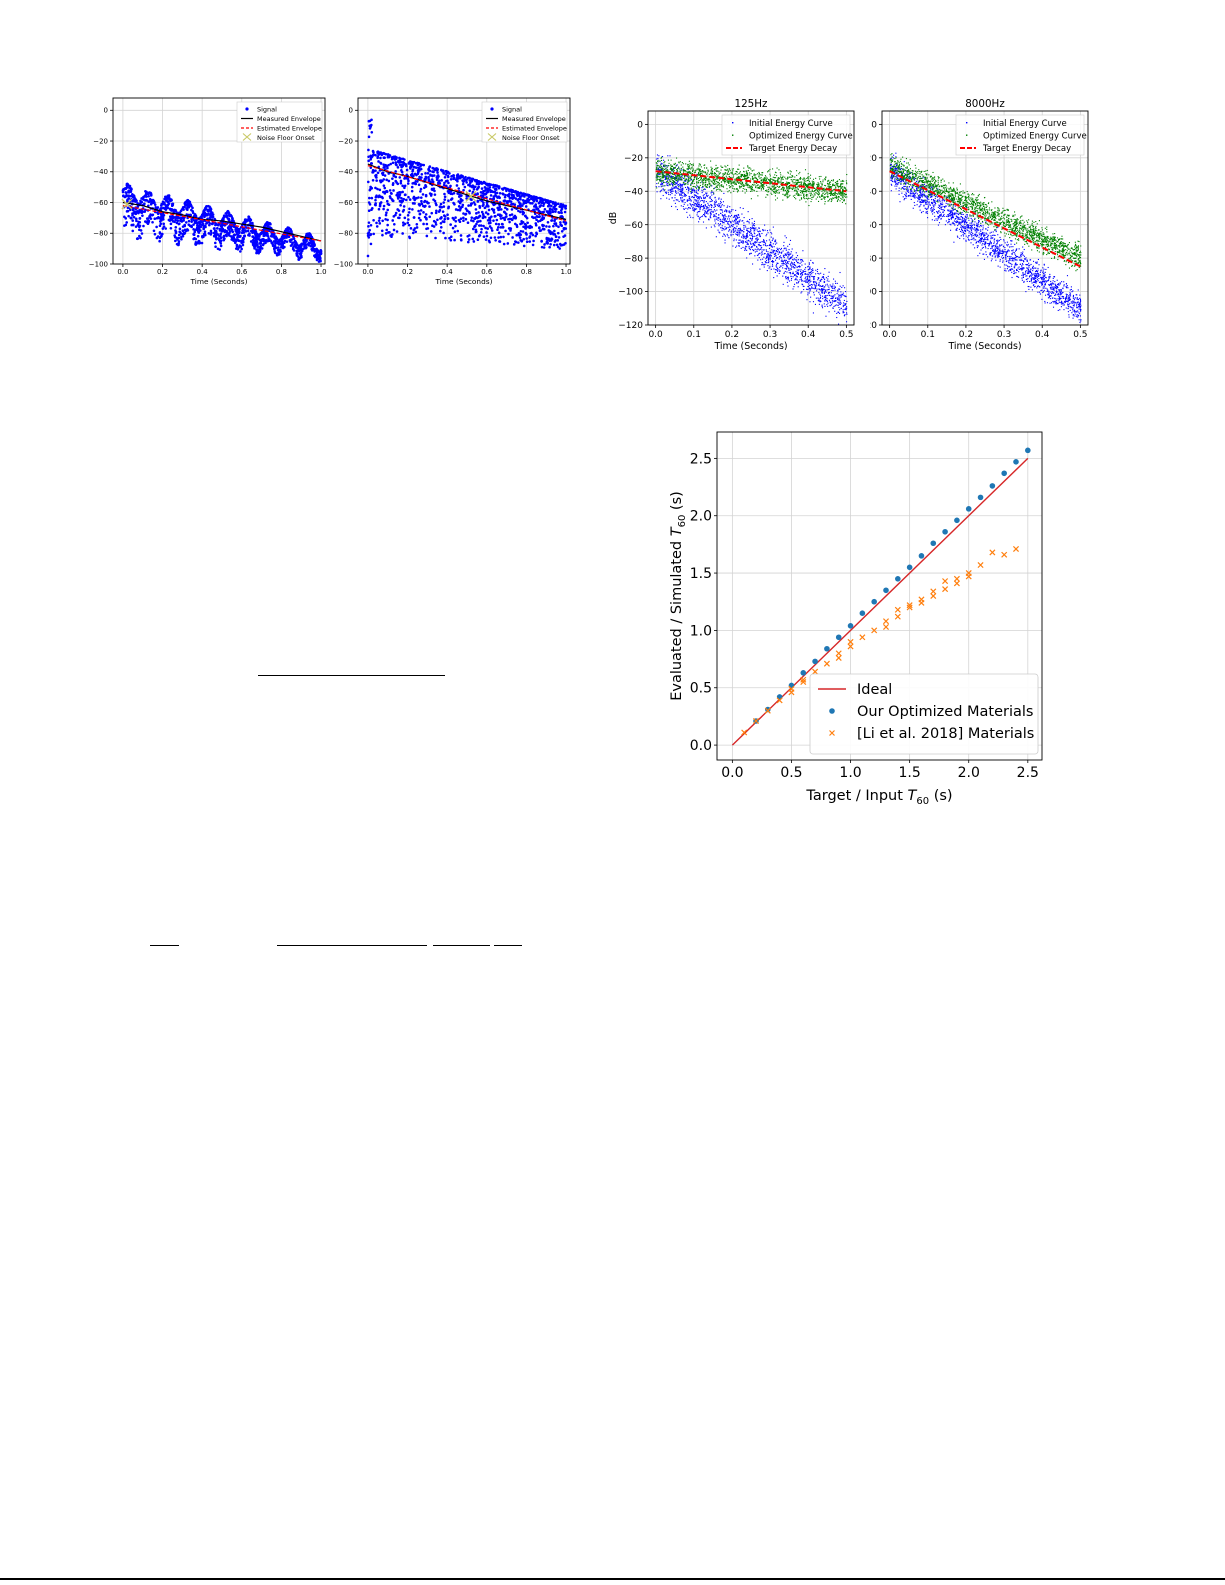 This screenshot has height=1585, width=1225. What do you see at coordinates (565, 272) in the screenshot?
I see `x-tick-label: 1.0` at bounding box center [565, 272].